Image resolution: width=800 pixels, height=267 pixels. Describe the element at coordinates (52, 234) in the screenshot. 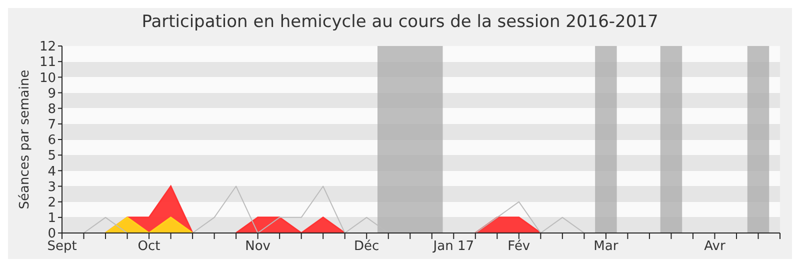

I see `y-tick-label: 0` at that location.